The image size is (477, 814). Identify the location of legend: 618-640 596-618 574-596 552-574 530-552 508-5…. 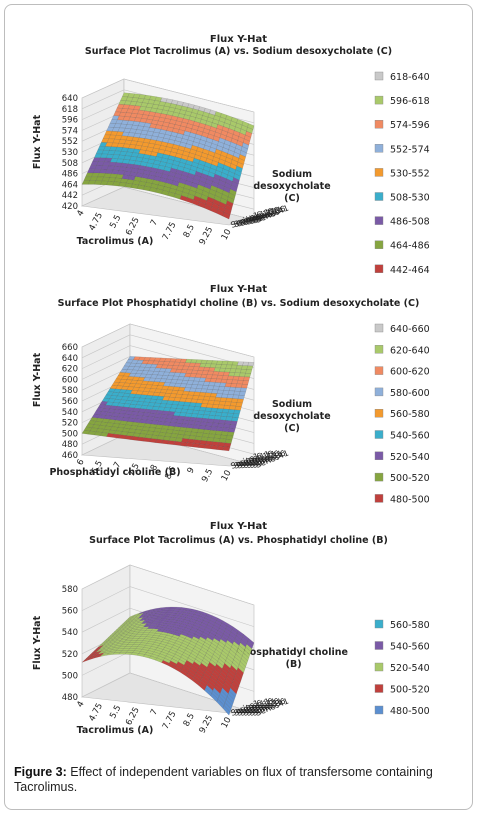
(402, 173).